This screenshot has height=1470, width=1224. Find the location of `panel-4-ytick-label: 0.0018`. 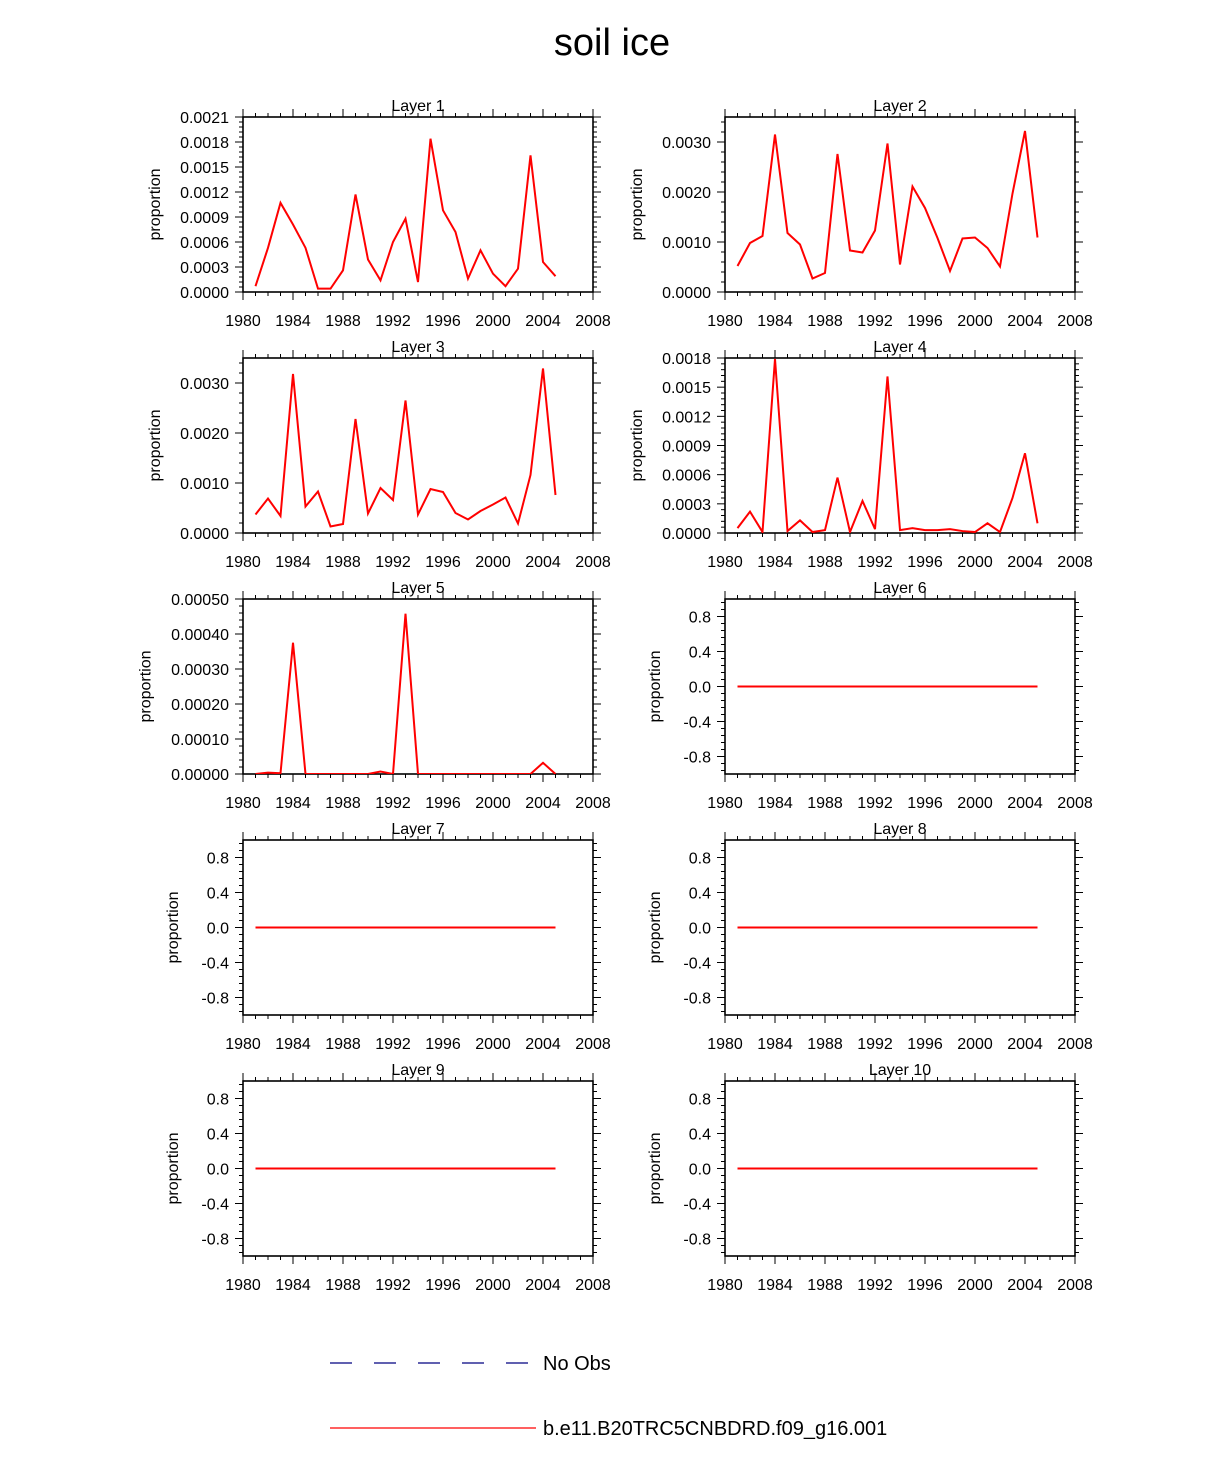

panel-4-ytick-label: 0.0018 is located at coordinates (686, 359).